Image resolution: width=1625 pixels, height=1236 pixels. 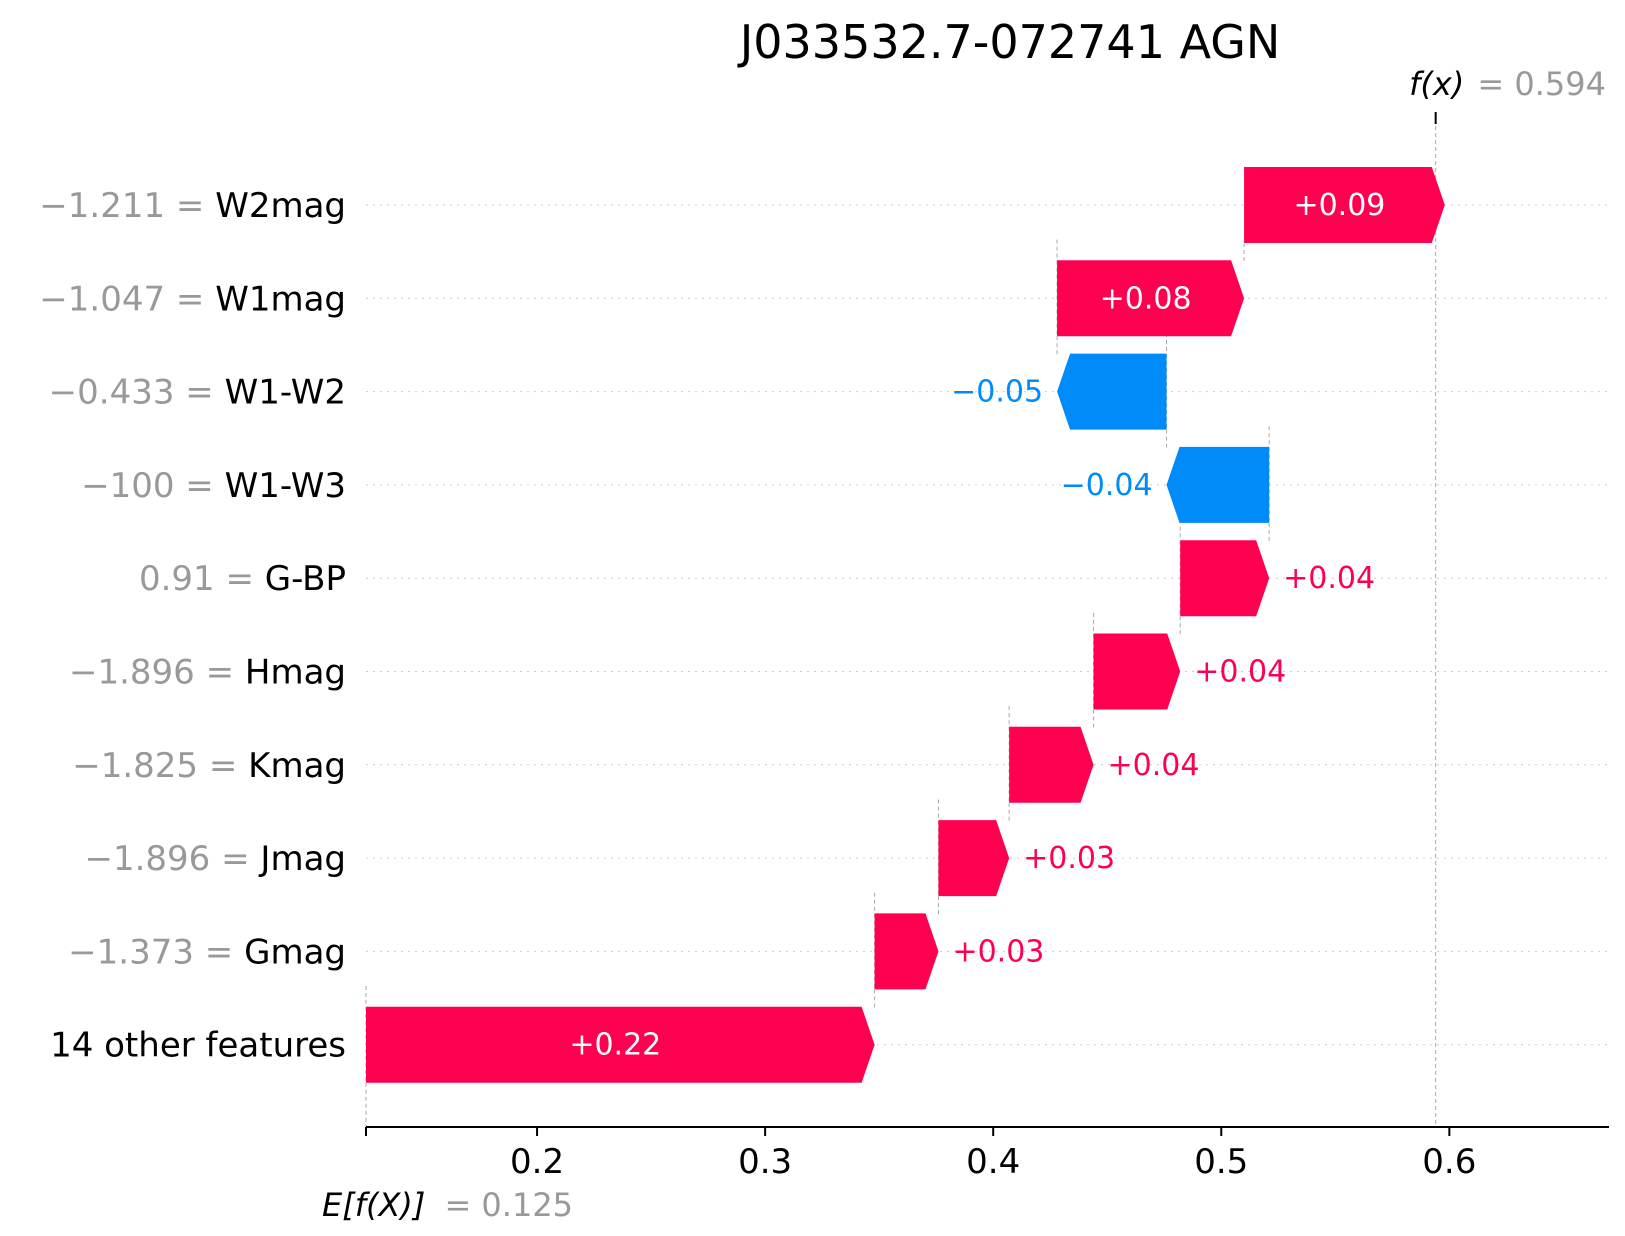 What do you see at coordinates (280, 206) in the screenshot?
I see `feature-name: W2mag` at bounding box center [280, 206].